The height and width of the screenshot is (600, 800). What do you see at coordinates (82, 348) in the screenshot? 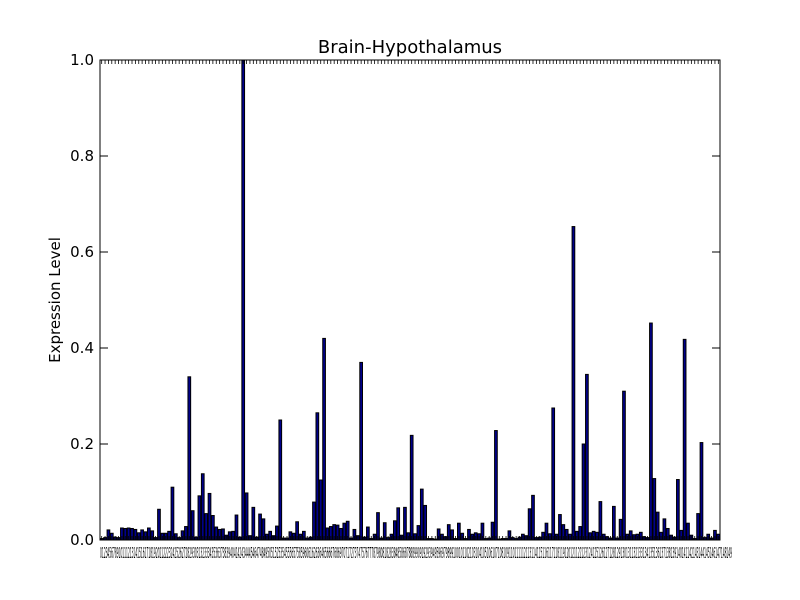
I see `y-tick-label: 0.4` at bounding box center [82, 348].